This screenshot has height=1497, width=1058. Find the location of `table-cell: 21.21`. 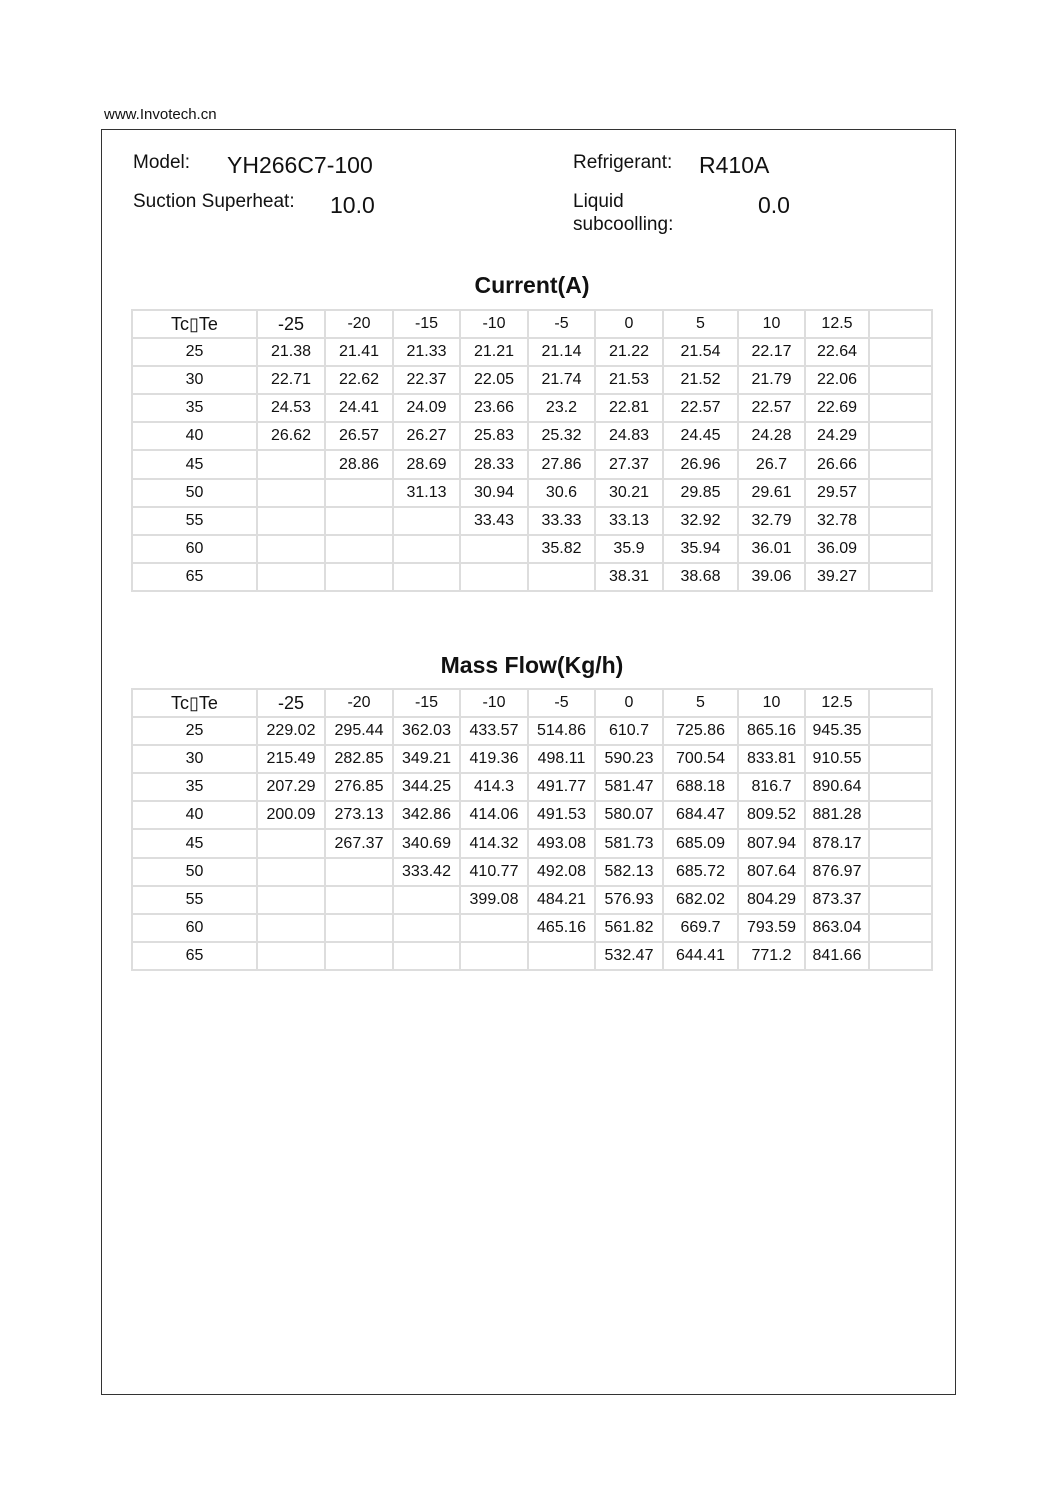

table-cell: 21.21 is located at coordinates (494, 352).